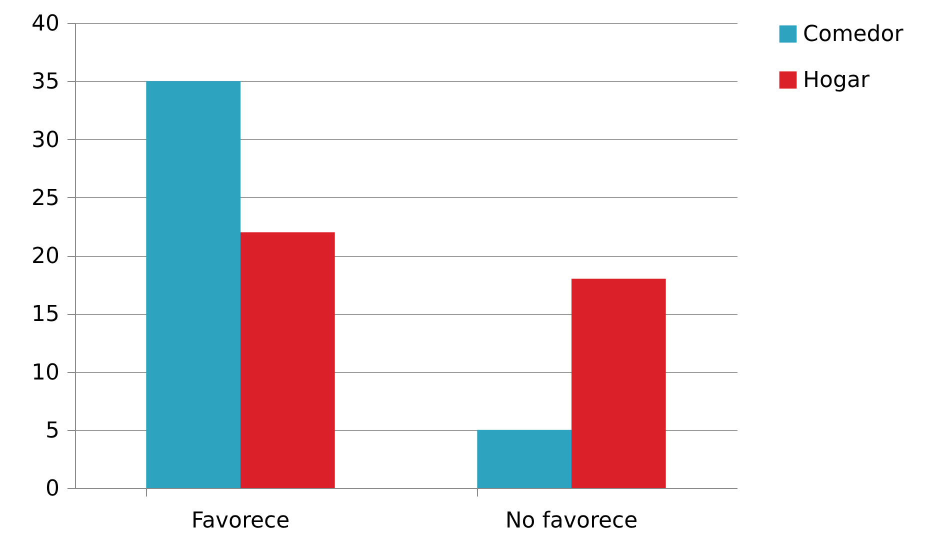 The width and height of the screenshot is (931, 542). I want to click on legend-label: Comedor, so click(853, 34).